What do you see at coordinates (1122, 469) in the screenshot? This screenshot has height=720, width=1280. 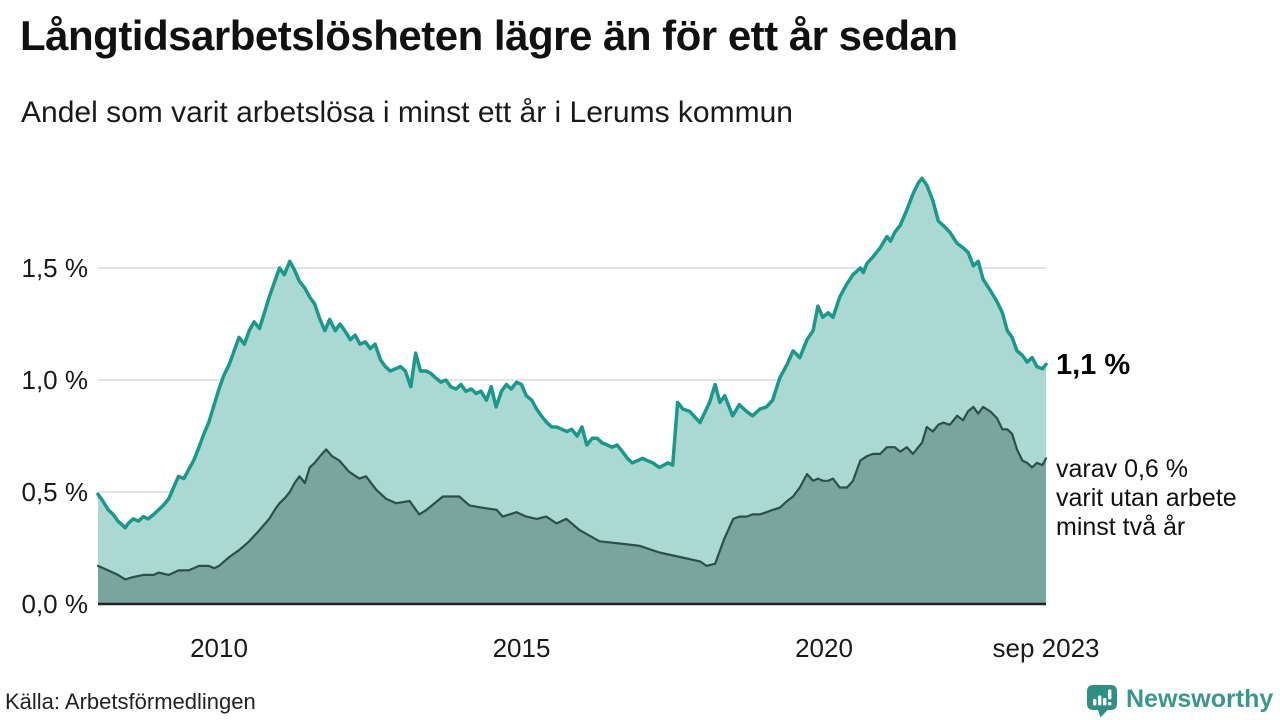 I see `annotation-line-1: varav 0,6 %` at bounding box center [1122, 469].